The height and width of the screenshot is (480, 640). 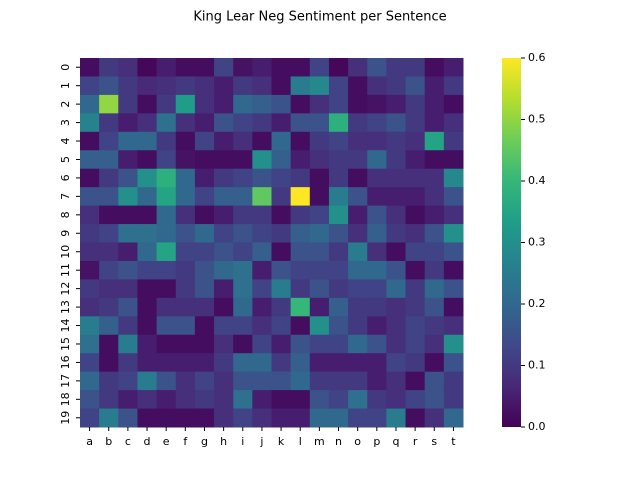 I want to click on colorbar-tick-label: 0.4, so click(x=537, y=180).